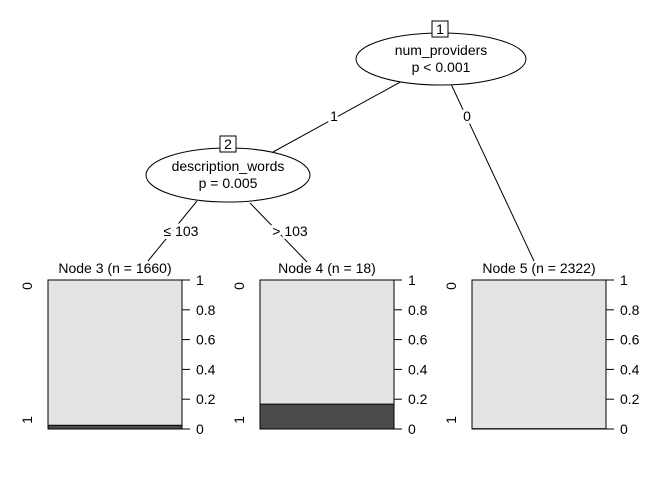 This screenshot has width=672, height=480. I want to click on node1-id: 1, so click(440, 29).